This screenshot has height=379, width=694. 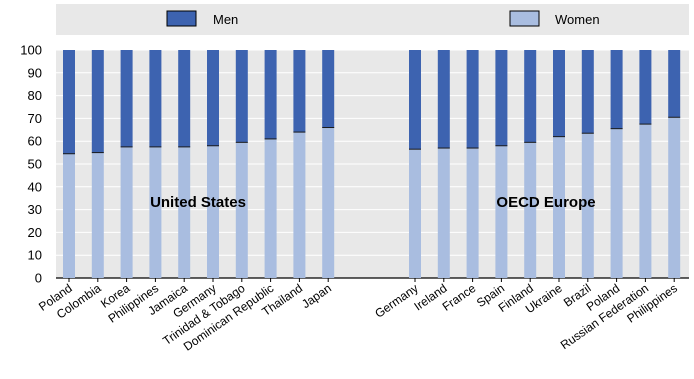 I want to click on legend-background, so click(x=372, y=19).